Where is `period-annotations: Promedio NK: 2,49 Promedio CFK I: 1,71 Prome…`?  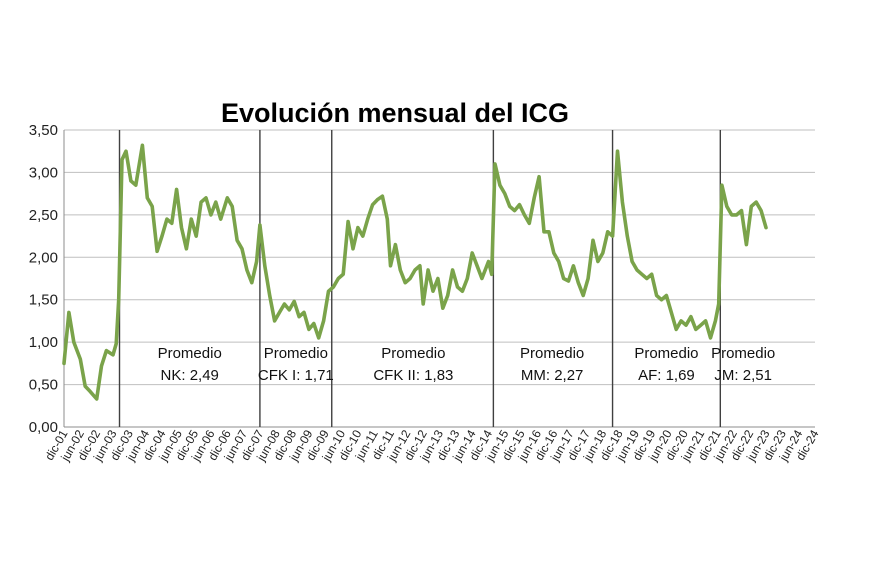 period-annotations: Promedio NK: 2,49 Promedio CFK I: 1,71 Prome… is located at coordinates (467, 364).